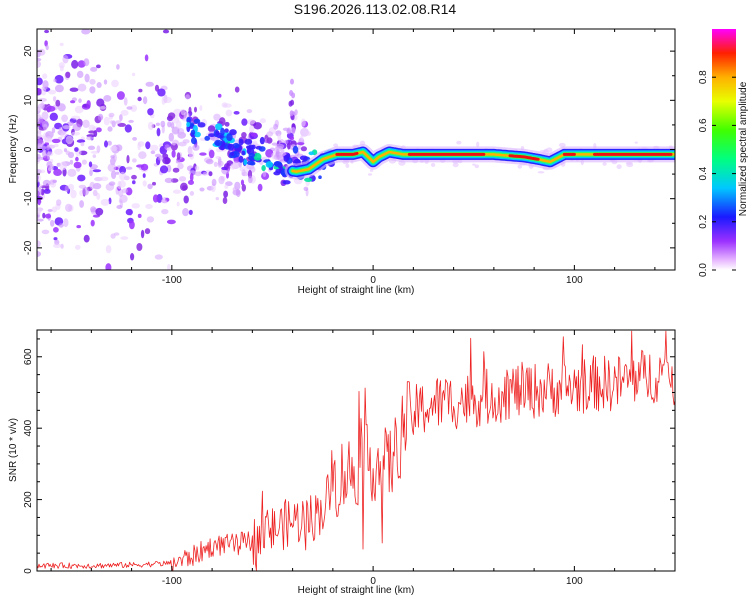 Image resolution: width=750 pixels, height=600 pixels. I want to click on ridge-core-red, so click(347, 153).